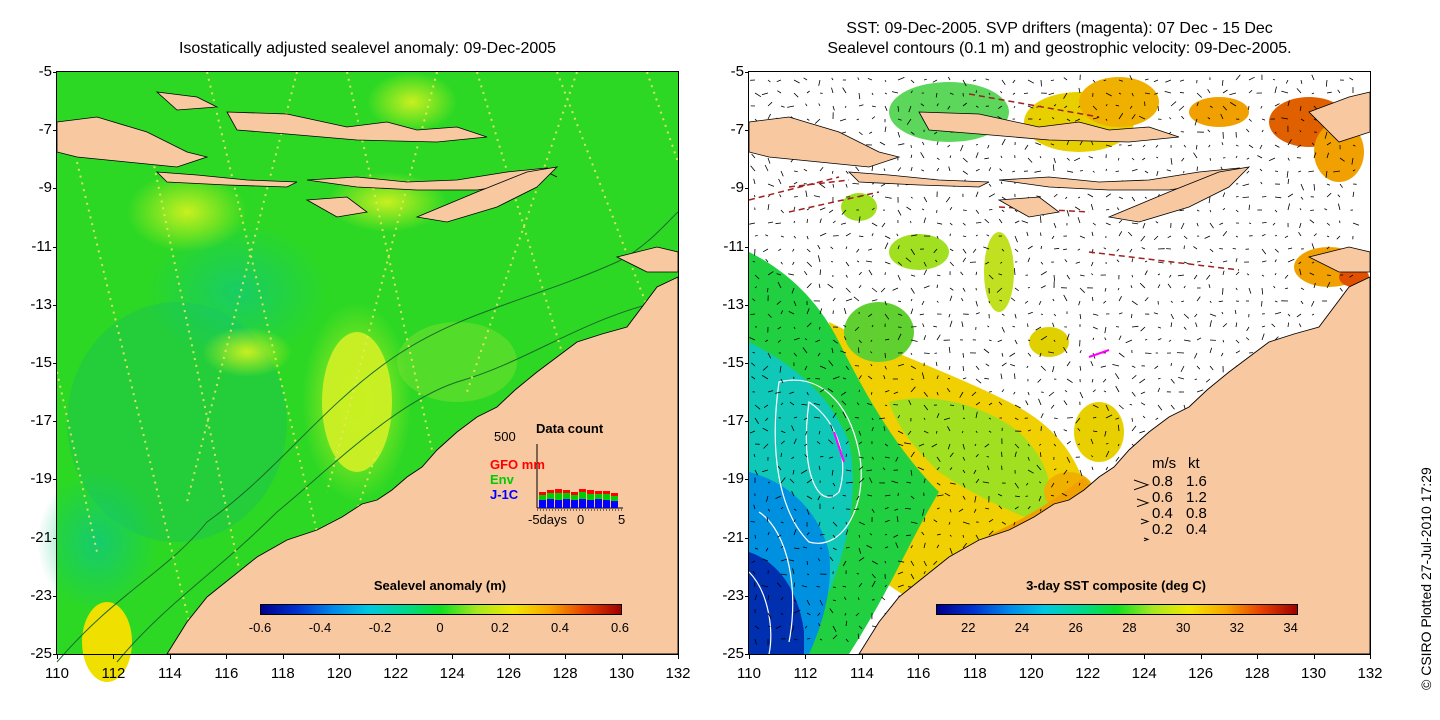  What do you see at coordinates (1129, 627) in the screenshot?
I see `colorbar-tick-label: 28` at bounding box center [1129, 627].